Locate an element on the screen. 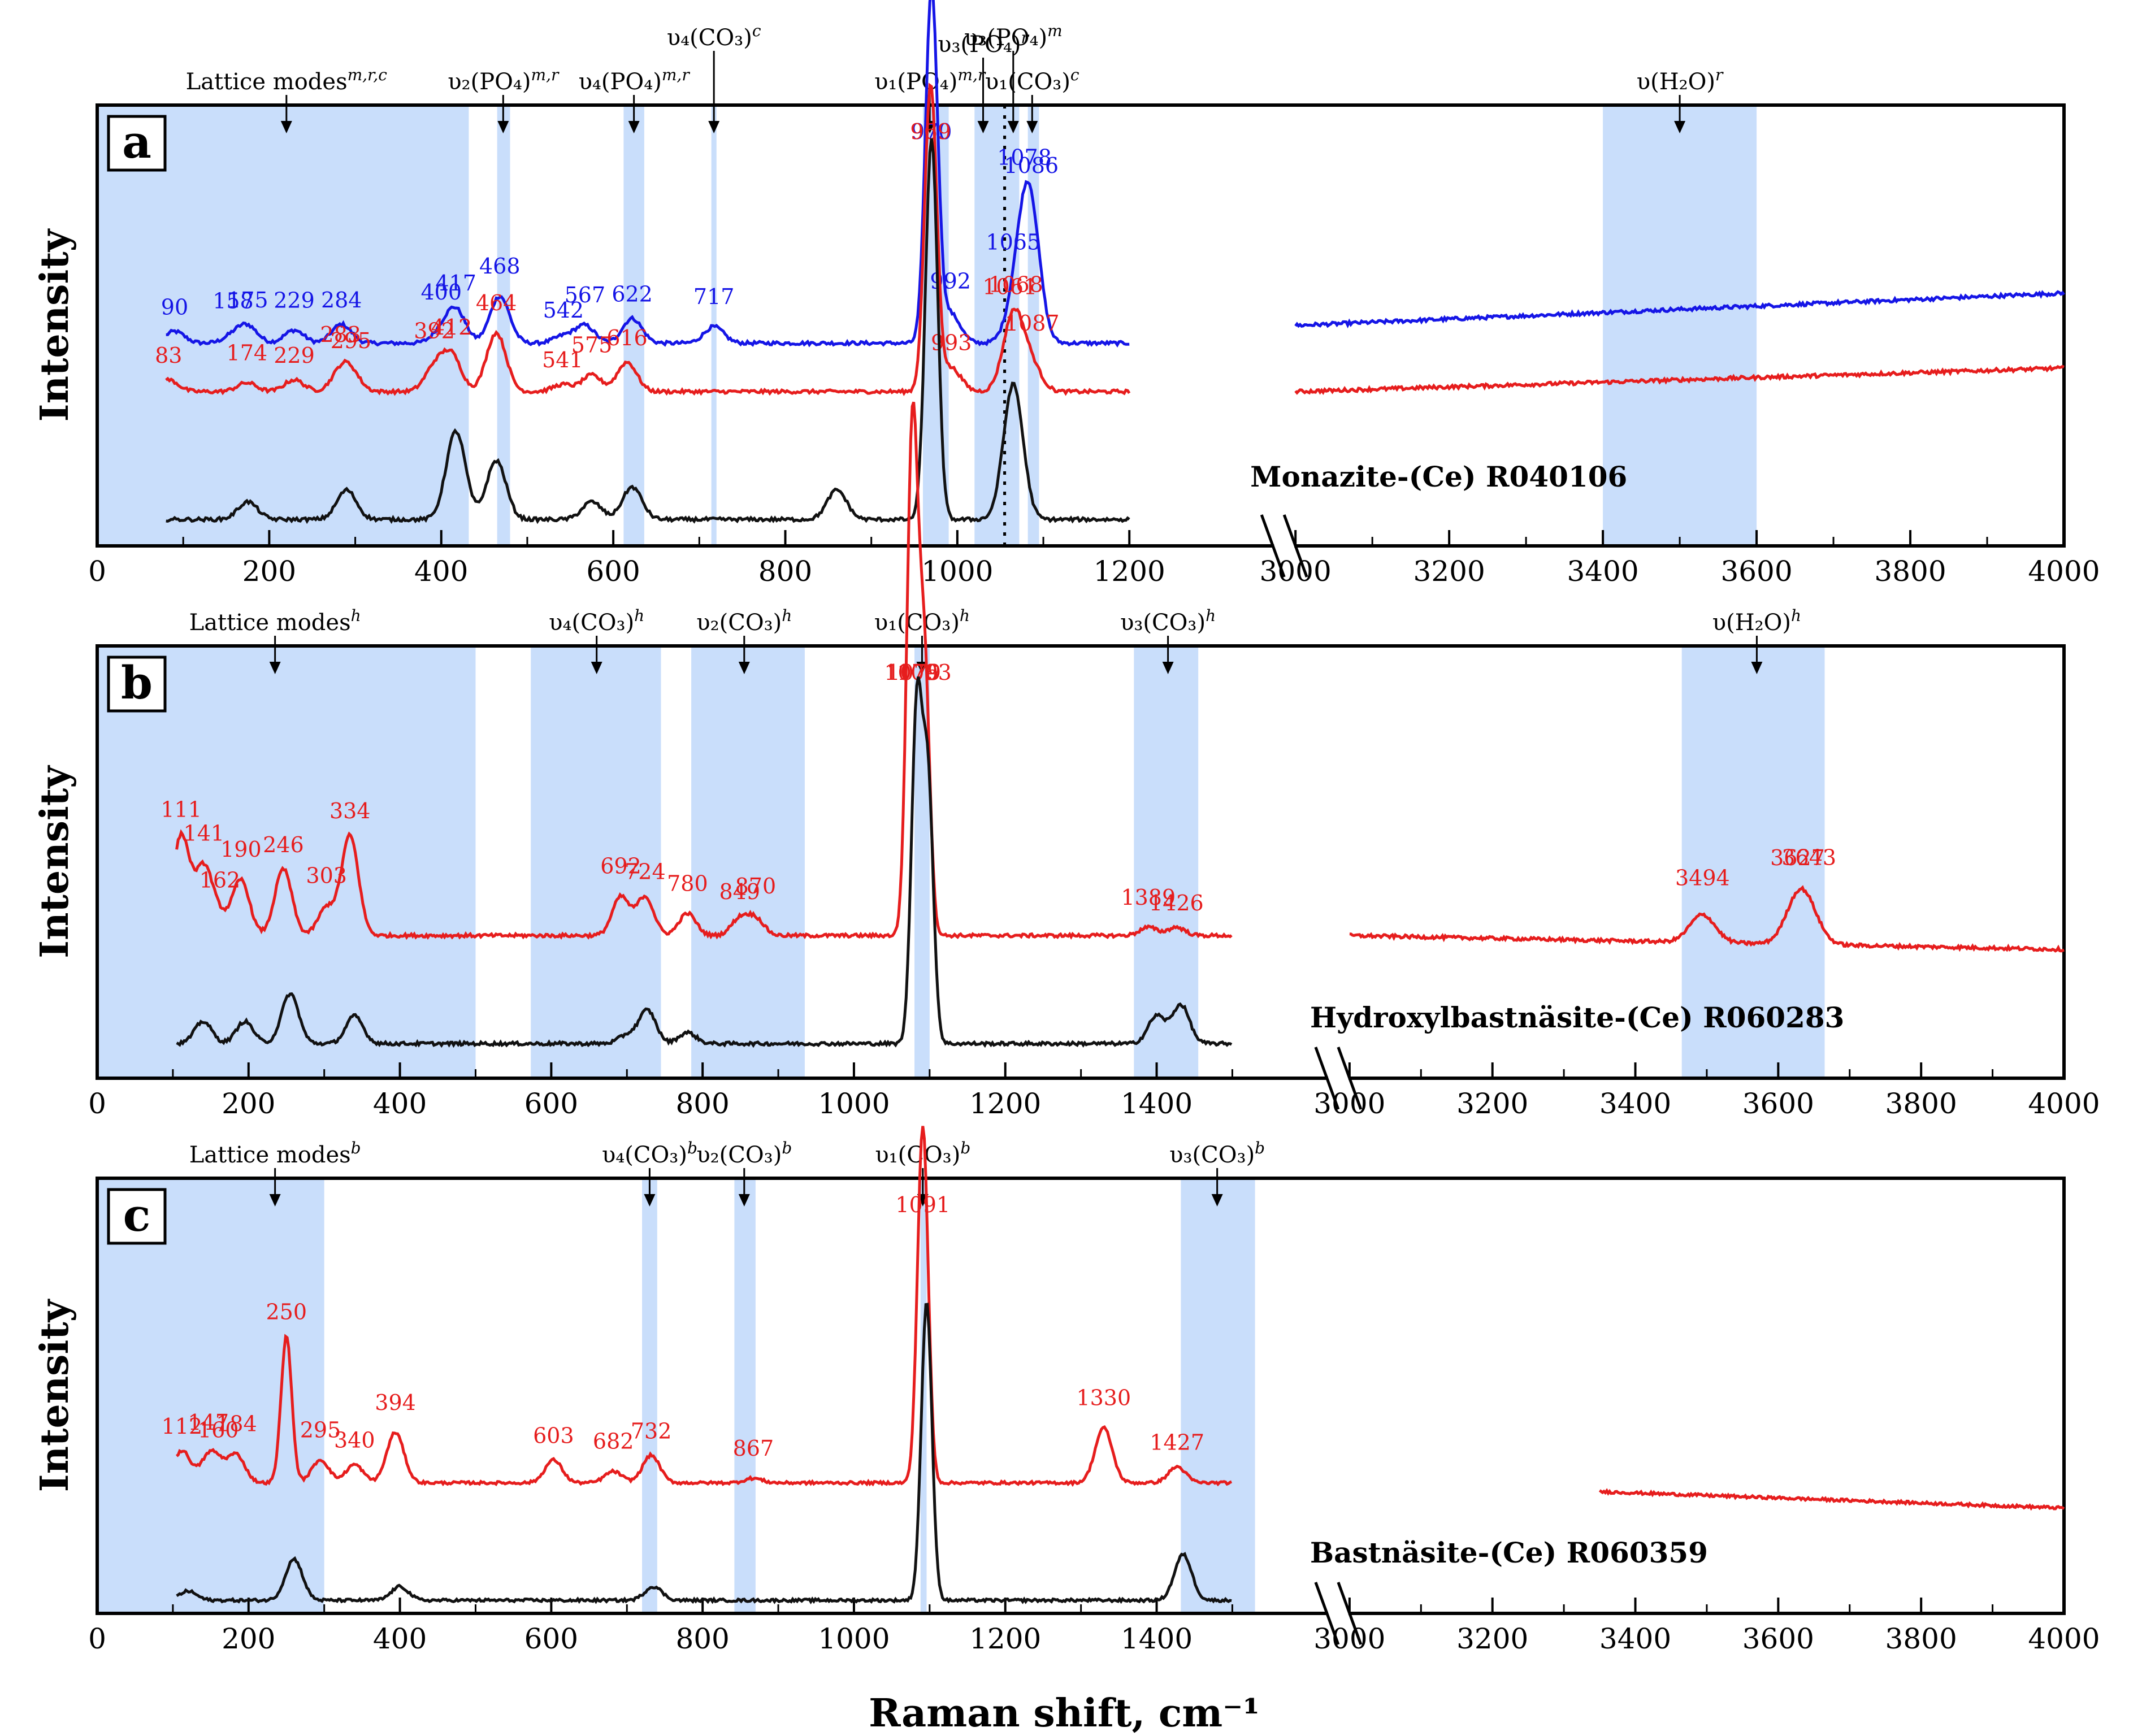  band-label: υ(H₂O)h is located at coordinates (1756, 621).